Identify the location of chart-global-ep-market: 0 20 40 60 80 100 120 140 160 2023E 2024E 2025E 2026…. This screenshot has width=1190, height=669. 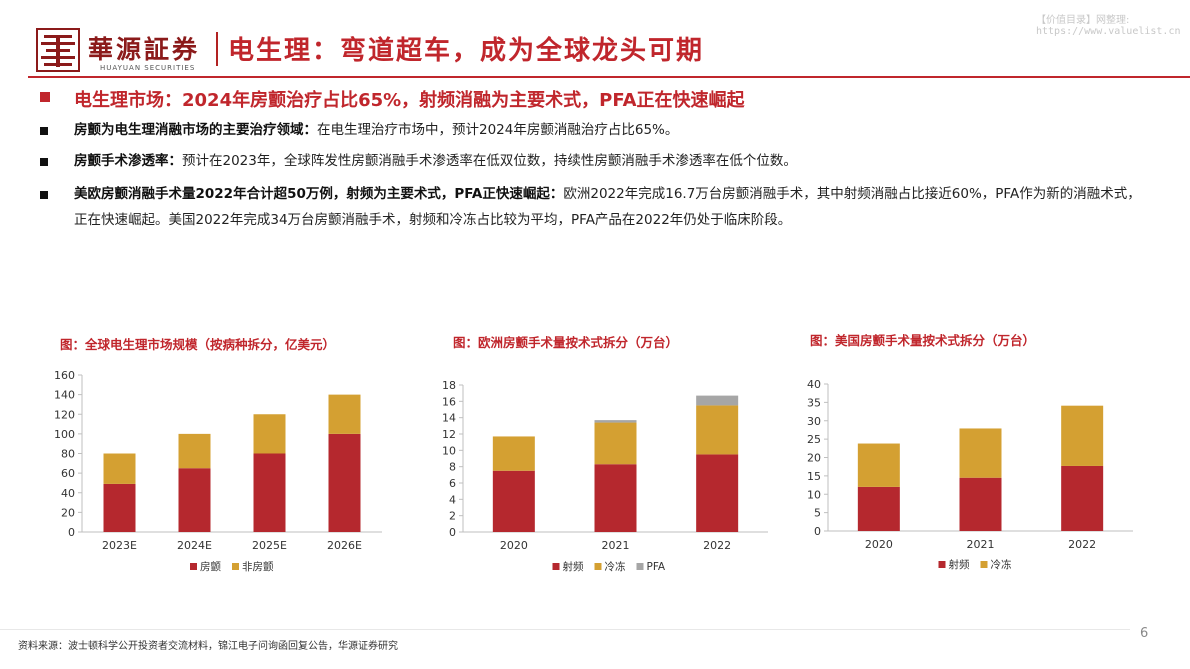
(218, 471).